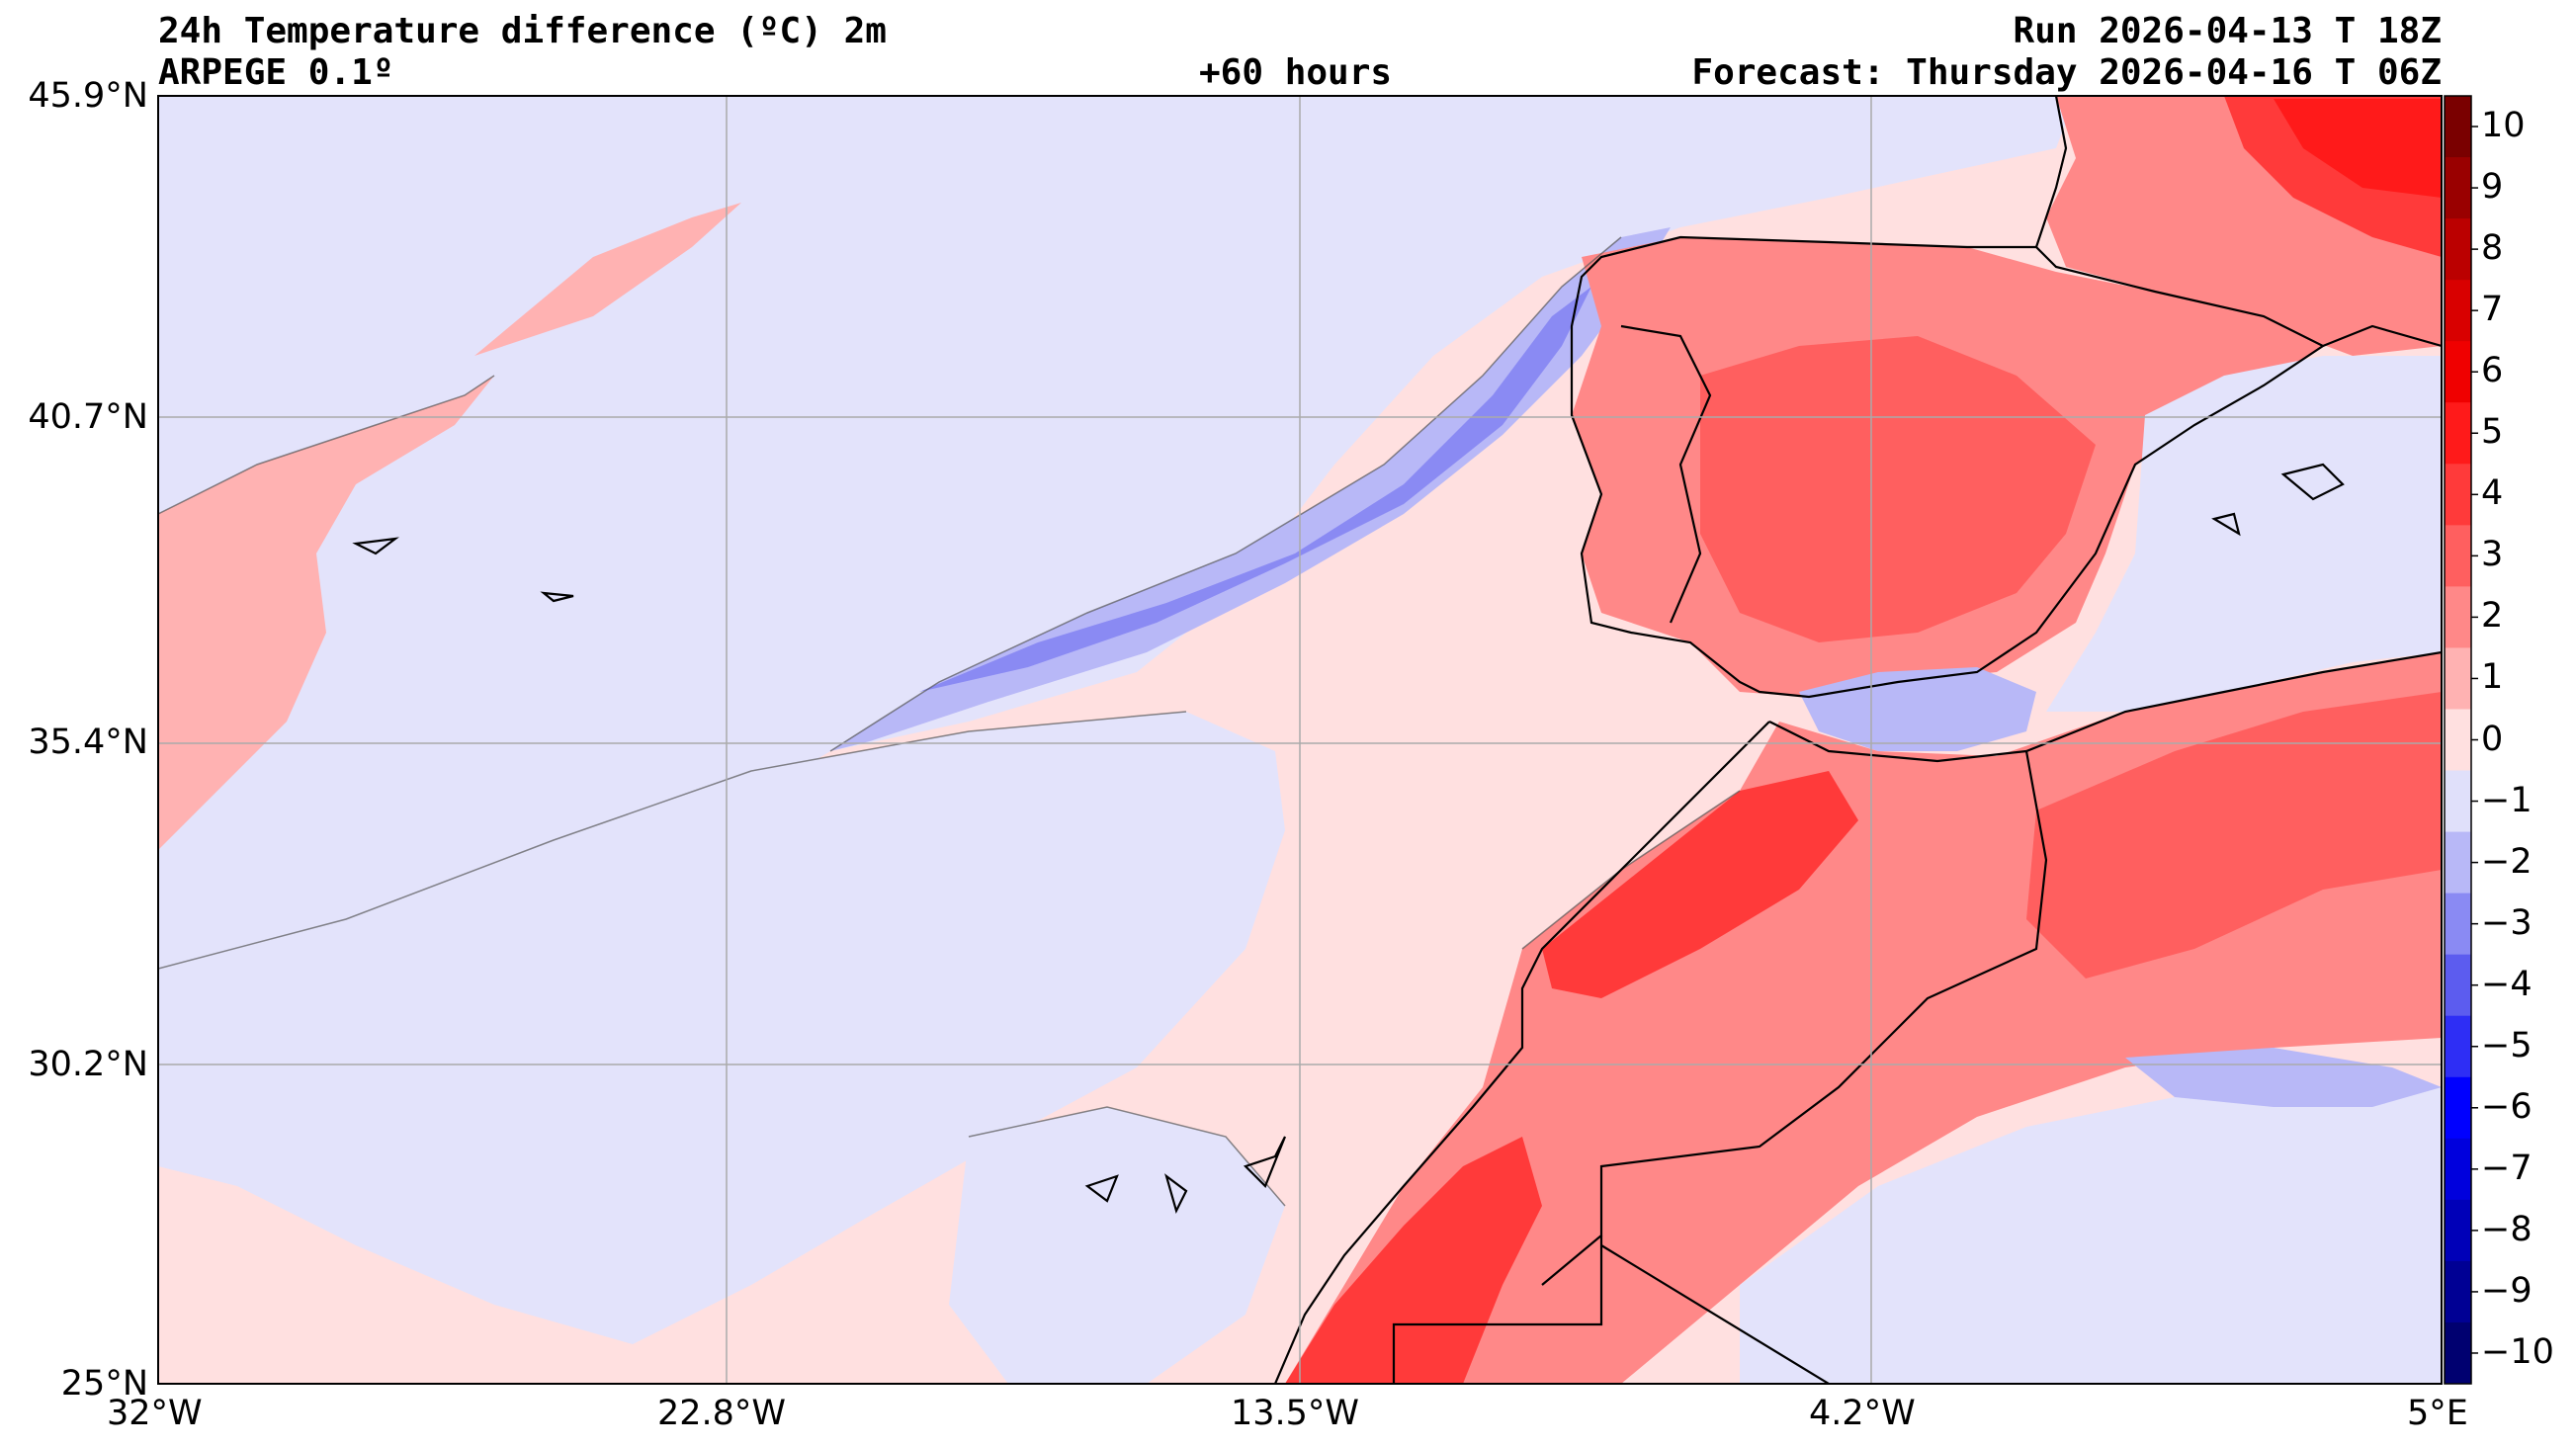 The image size is (2576, 1448). What do you see at coordinates (2507, 922) in the screenshot?
I see `colorbar-label: −3` at bounding box center [2507, 922].